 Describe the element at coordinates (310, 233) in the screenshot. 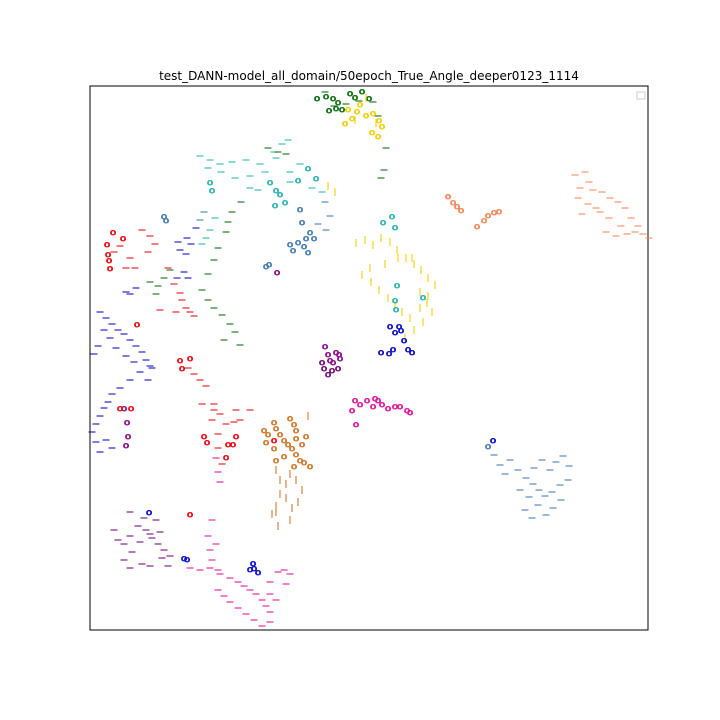

I see `point-source-steelblue-5: o` at that location.